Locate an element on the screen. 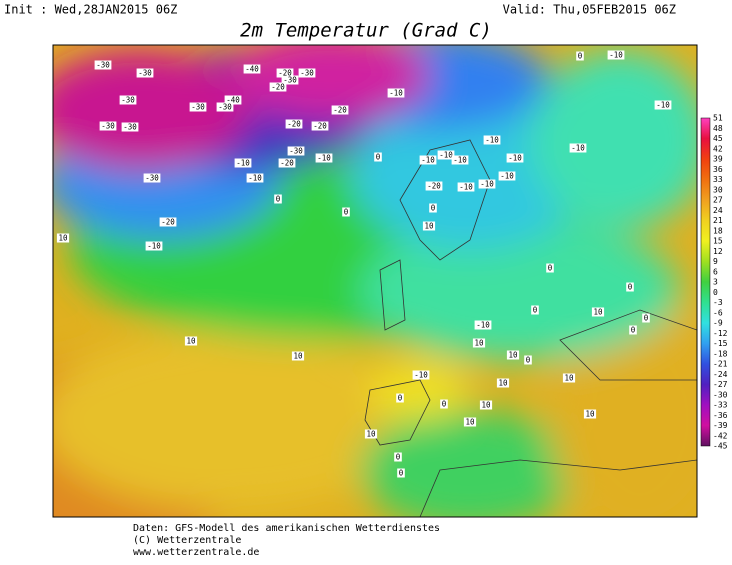  footer-line: www.wetterzentrale.de is located at coordinates (196, 552).